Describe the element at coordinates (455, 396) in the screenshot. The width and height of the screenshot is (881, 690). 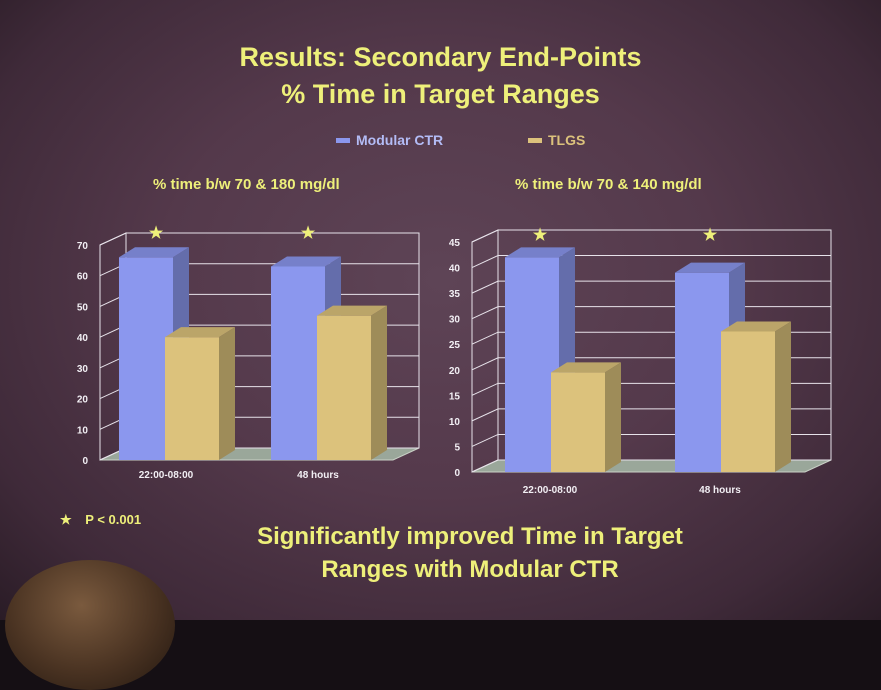
I see `y-tick-label: 15` at that location.